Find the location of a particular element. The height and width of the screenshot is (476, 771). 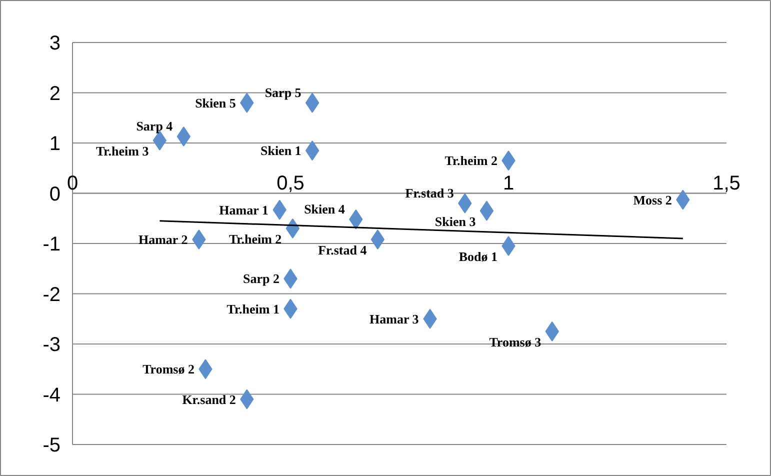

annotation: Fr.stad 4 is located at coordinates (343, 250).